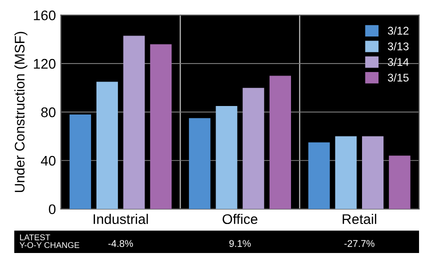  Describe the element at coordinates (121, 219) in the screenshot. I see `x-tick-label: Industrial` at that location.